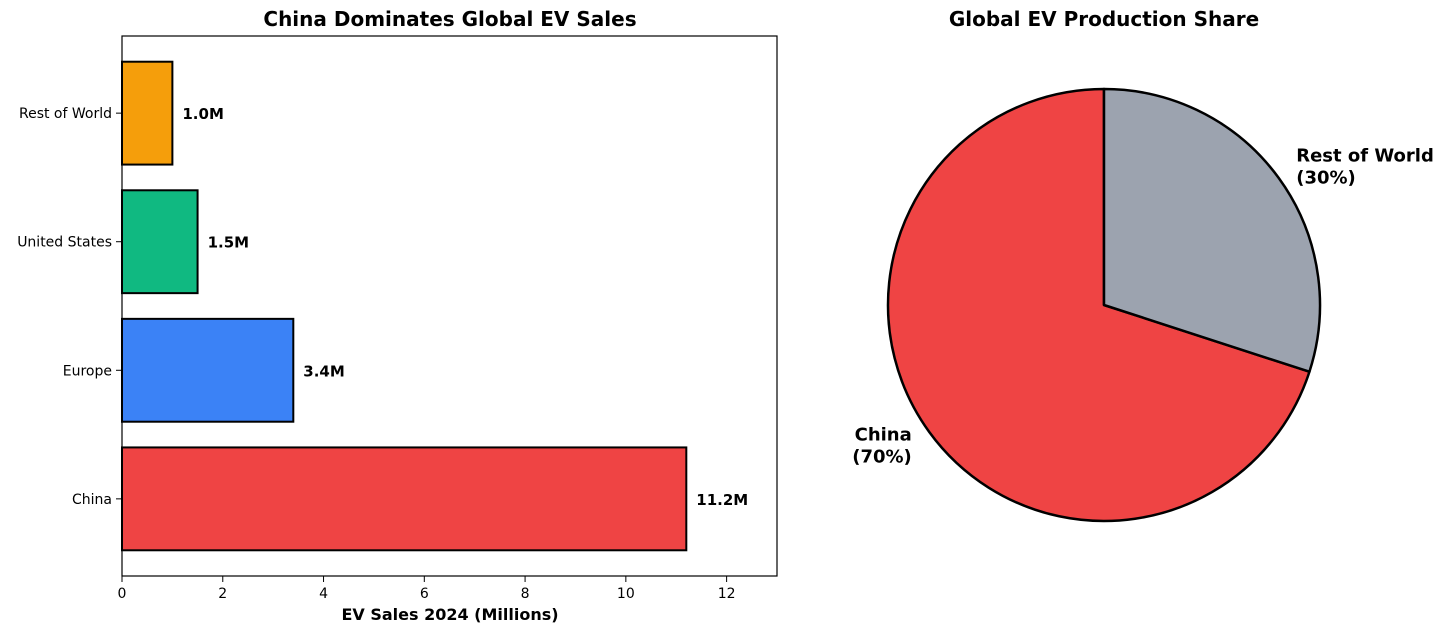  I want to click on y-category-label: China, so click(92, 500).